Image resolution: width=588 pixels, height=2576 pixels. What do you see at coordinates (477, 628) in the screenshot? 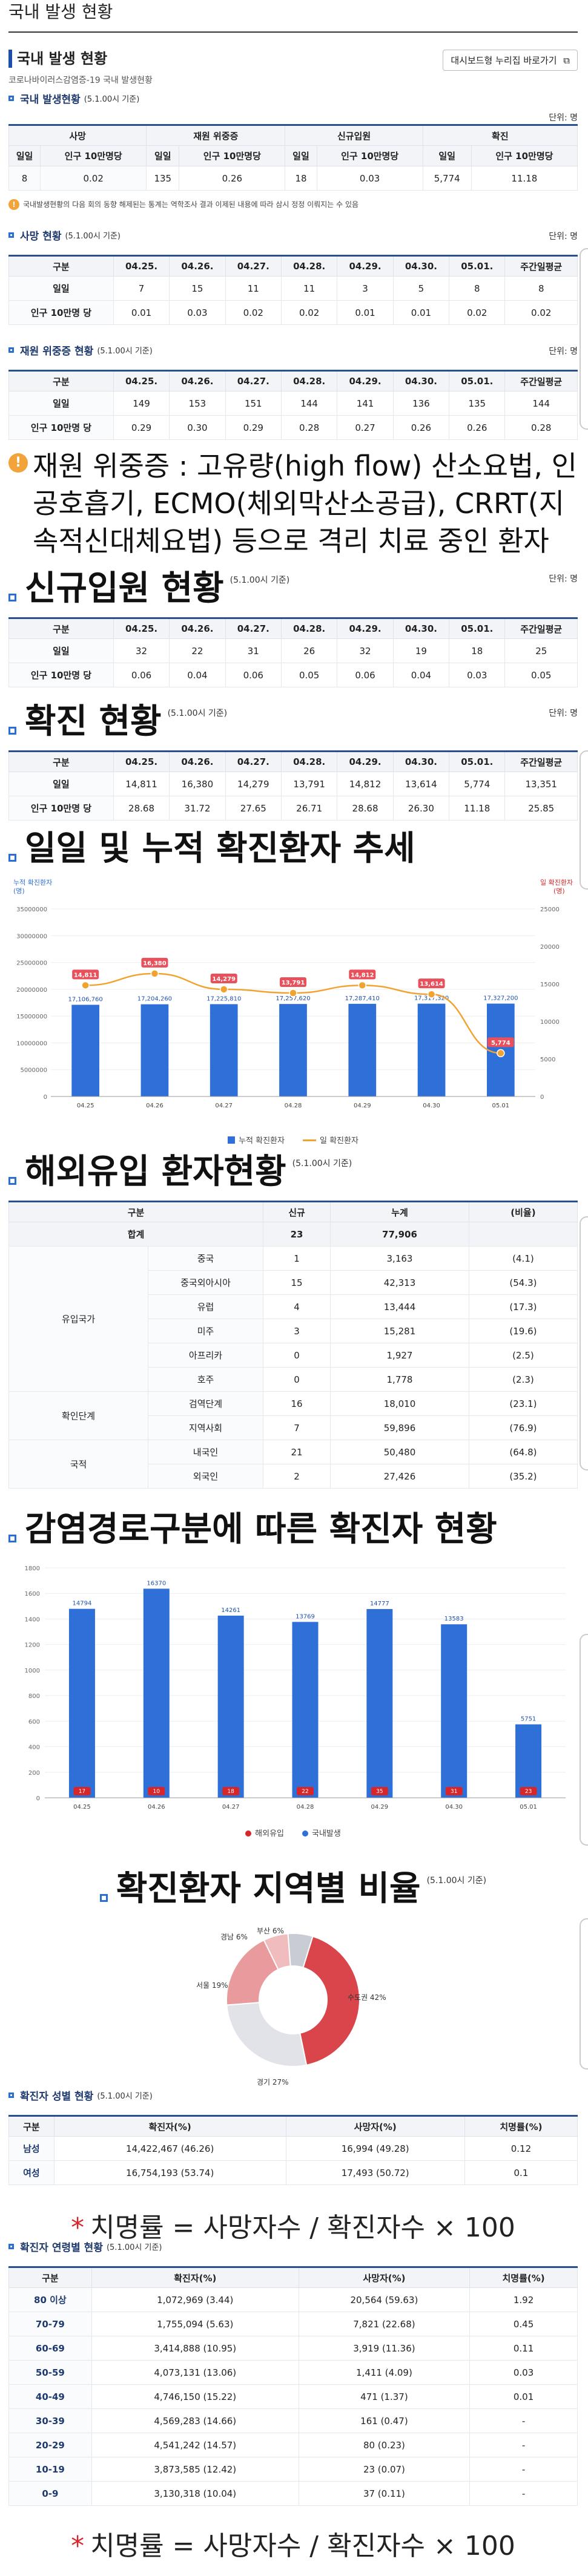
I see `date-header: 05.01.` at bounding box center [477, 628].